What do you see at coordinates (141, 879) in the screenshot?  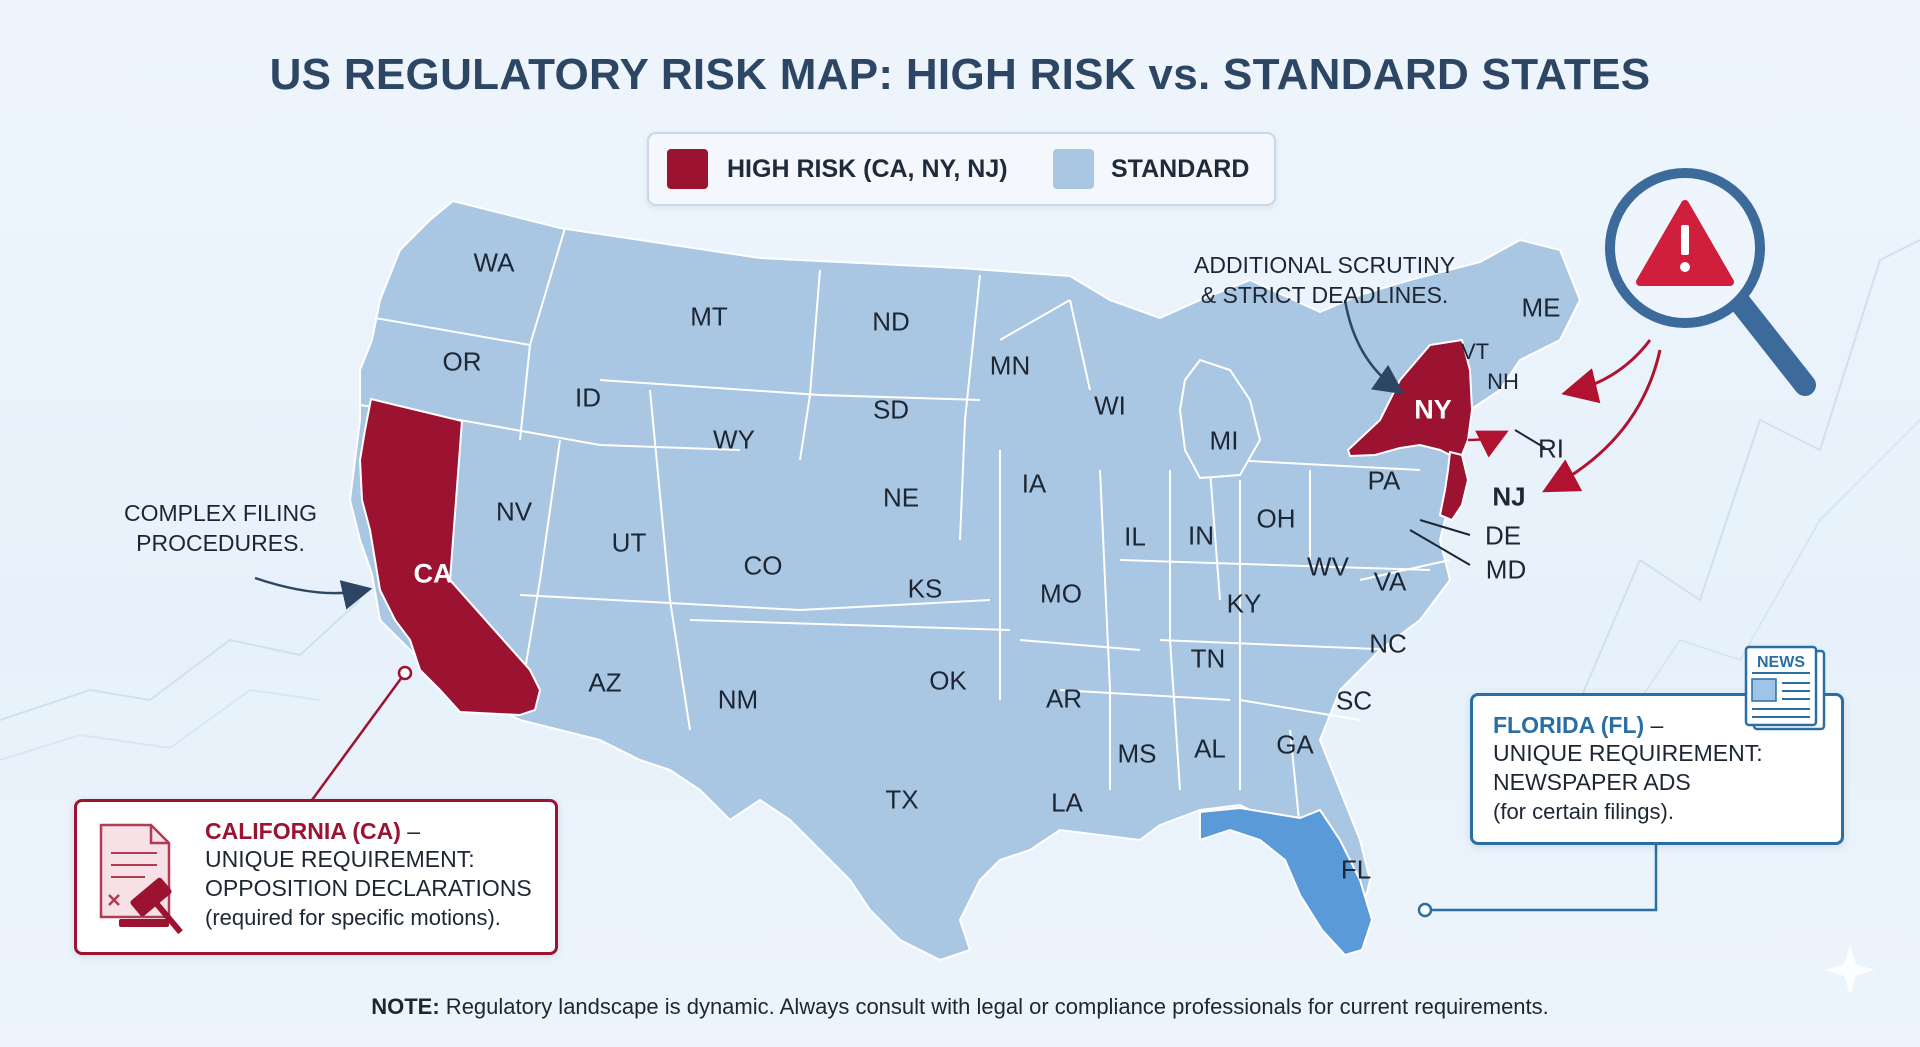 I see `gavel-document-icon` at bounding box center [141, 879].